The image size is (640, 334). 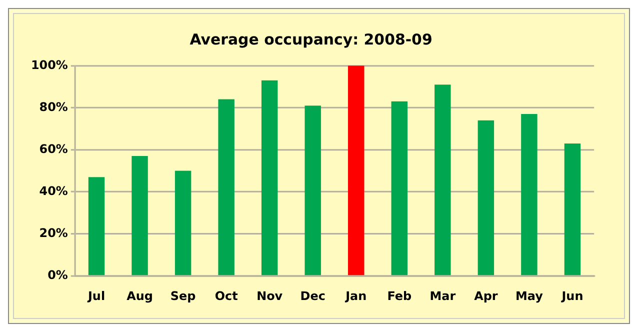 What do you see at coordinates (53, 191) in the screenshot?
I see `y-tick-label: 40%` at bounding box center [53, 191].